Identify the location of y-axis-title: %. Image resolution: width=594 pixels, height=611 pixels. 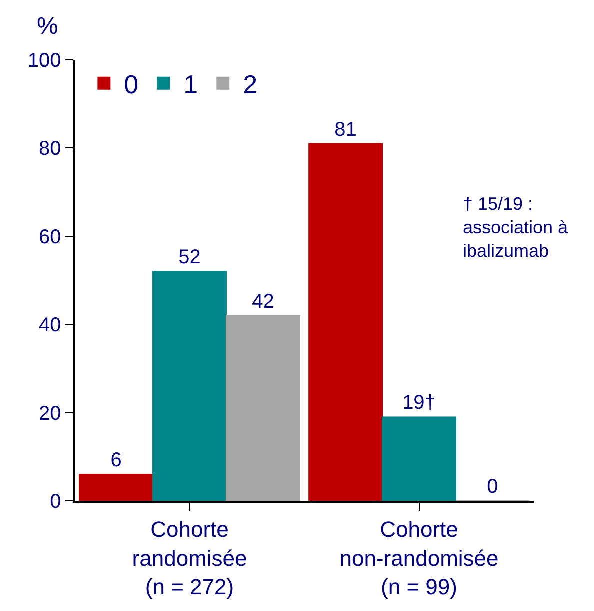
(47, 26).